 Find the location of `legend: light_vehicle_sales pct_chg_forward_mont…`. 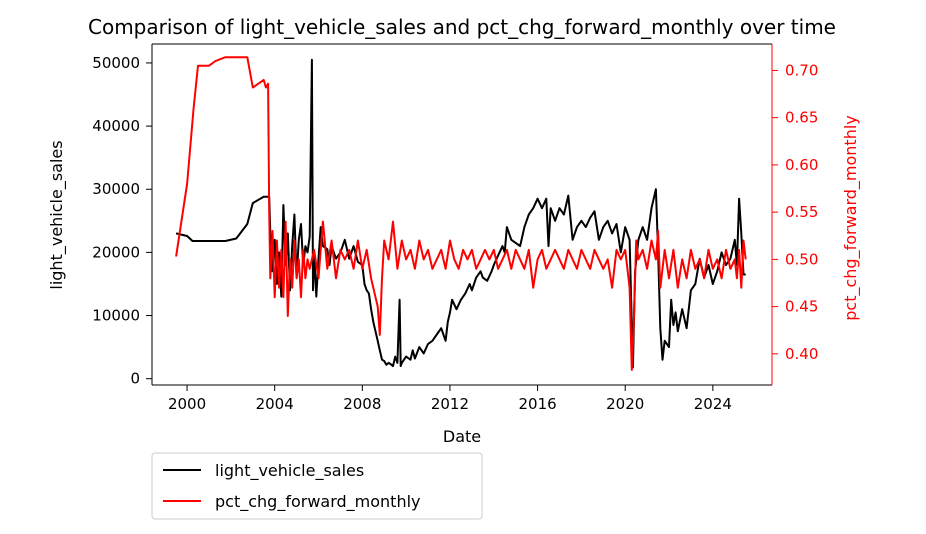

legend: light_vehicle_sales pct_chg_forward_mont… is located at coordinates (317, 486).